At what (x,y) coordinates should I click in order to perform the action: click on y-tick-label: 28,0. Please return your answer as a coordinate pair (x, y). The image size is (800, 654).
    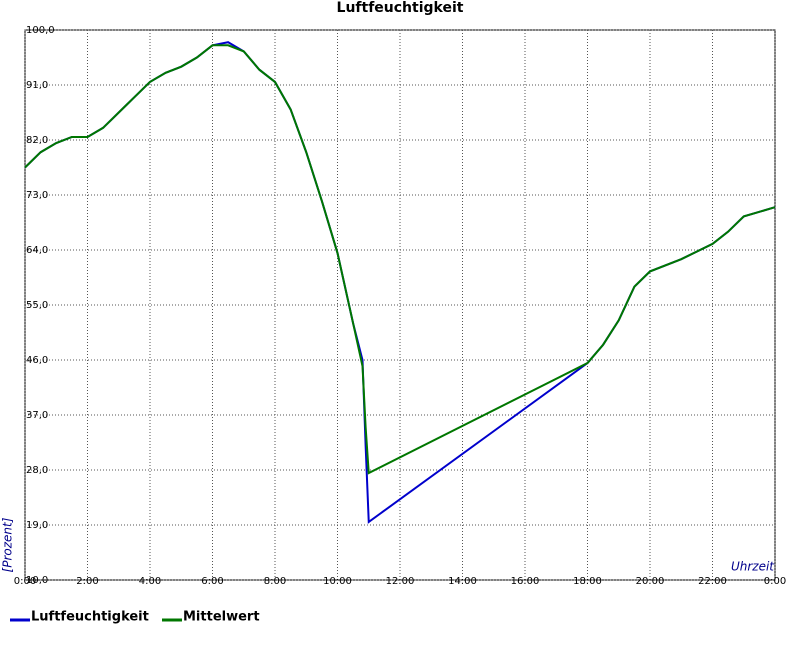
    Looking at the image, I should click on (37, 470).